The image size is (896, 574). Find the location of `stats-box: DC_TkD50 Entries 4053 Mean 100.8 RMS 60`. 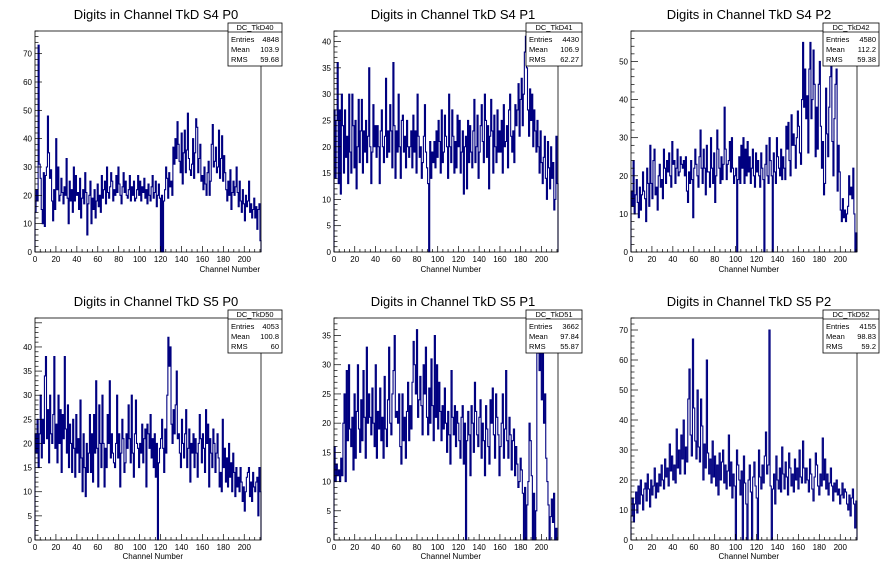

stats-box: DC_TkD50 Entries 4053 Mean 100.8 RMS 60 is located at coordinates (255, 331).